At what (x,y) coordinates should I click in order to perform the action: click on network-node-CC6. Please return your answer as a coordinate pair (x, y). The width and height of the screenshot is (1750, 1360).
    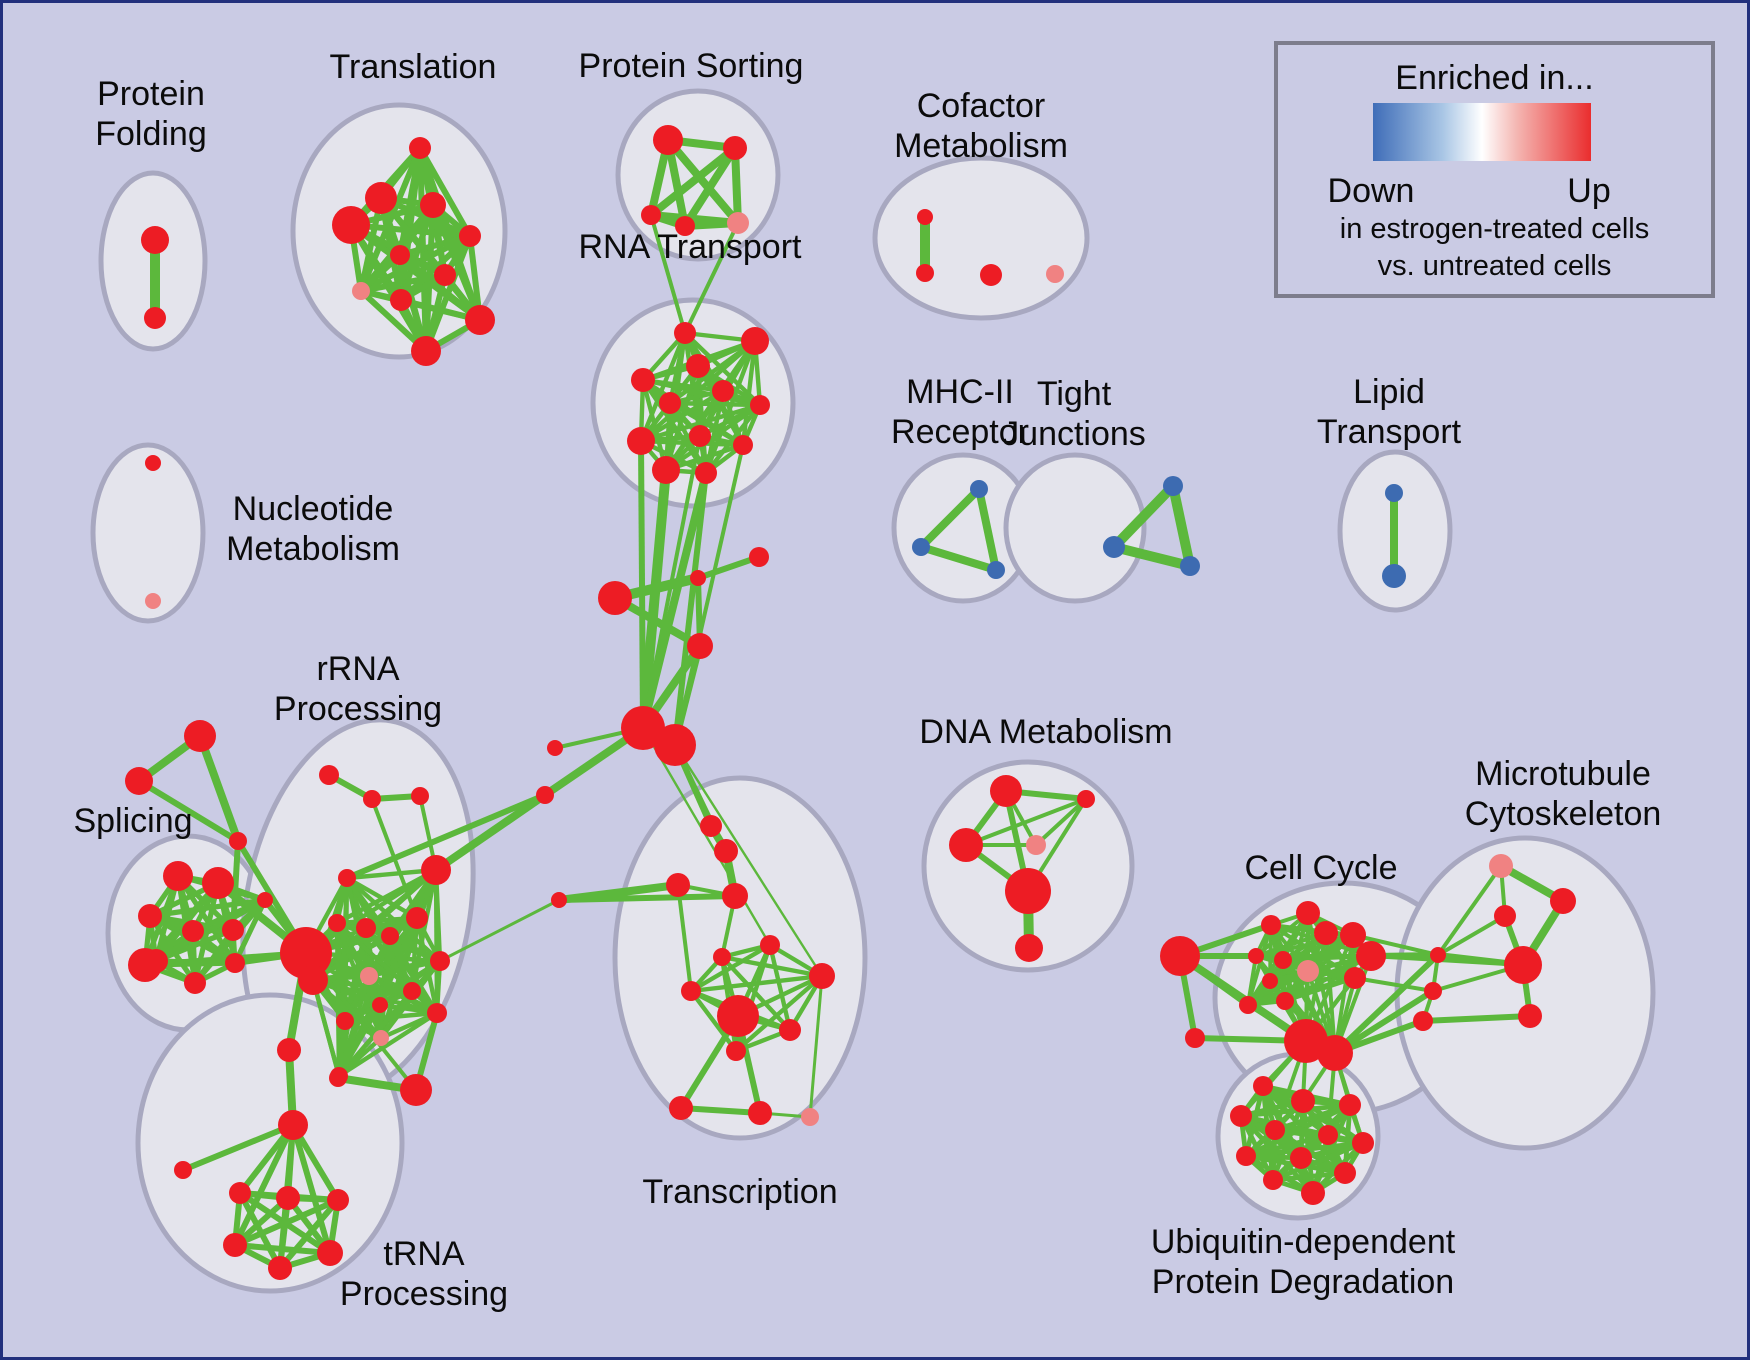
    Looking at the image, I should click on (1248, 1005).